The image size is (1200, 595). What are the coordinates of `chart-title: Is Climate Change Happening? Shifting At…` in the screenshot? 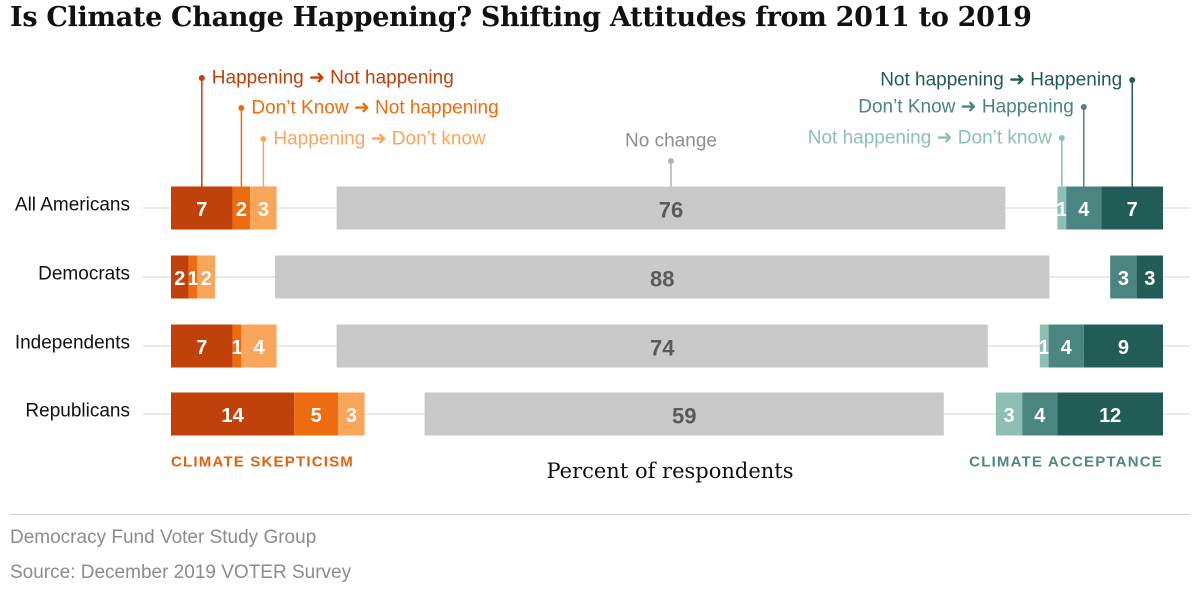 It's located at (521, 17).